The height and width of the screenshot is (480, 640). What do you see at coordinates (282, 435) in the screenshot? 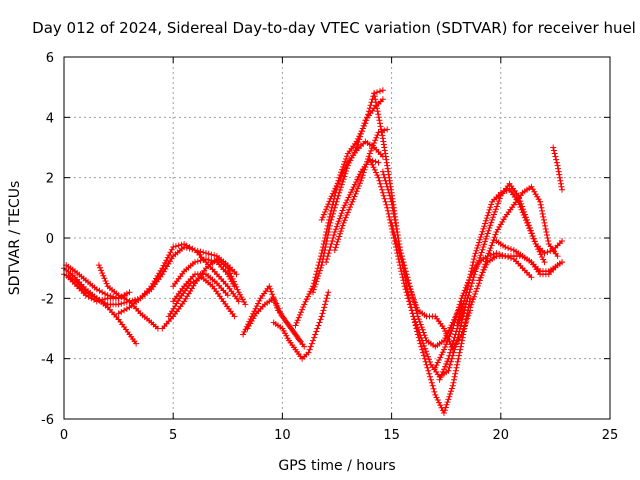
I see `x-tick-label: 10` at bounding box center [282, 435].